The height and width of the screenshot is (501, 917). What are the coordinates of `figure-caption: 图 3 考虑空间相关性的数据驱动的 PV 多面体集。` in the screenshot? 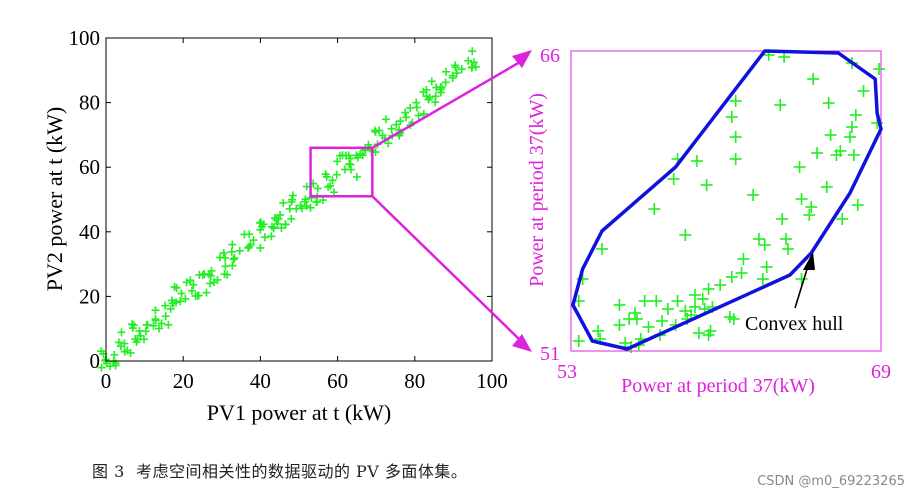 It's located at (280, 471).